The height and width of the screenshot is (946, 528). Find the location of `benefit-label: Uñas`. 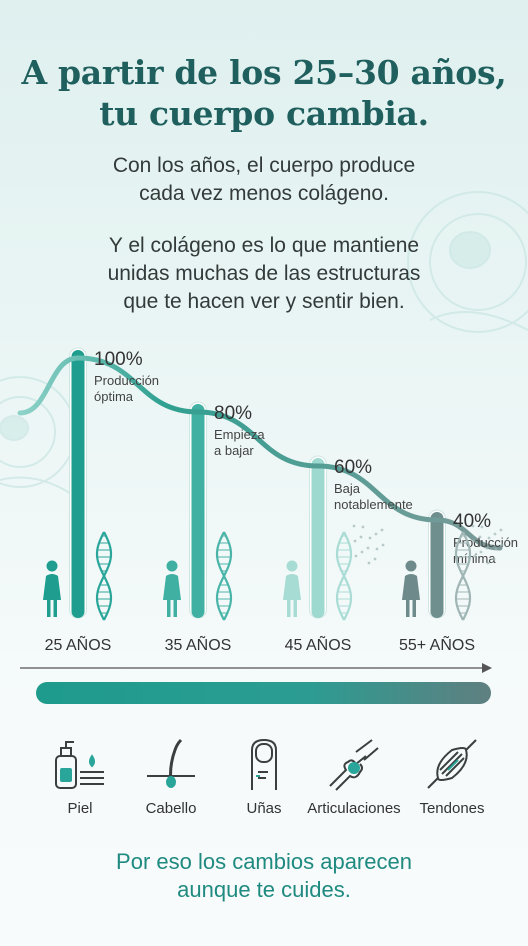

benefit-label: Uñas is located at coordinates (264, 808).